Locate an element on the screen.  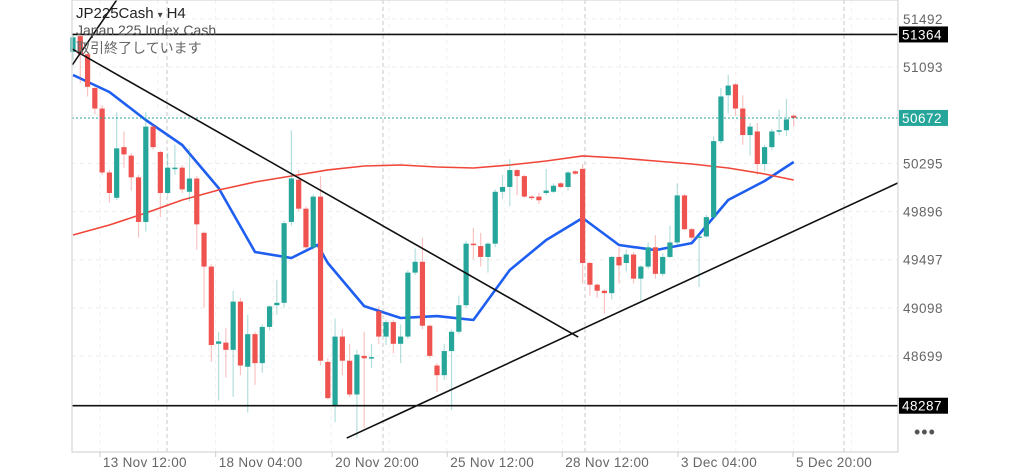
level-price-label-box is located at coordinates (923, 405).